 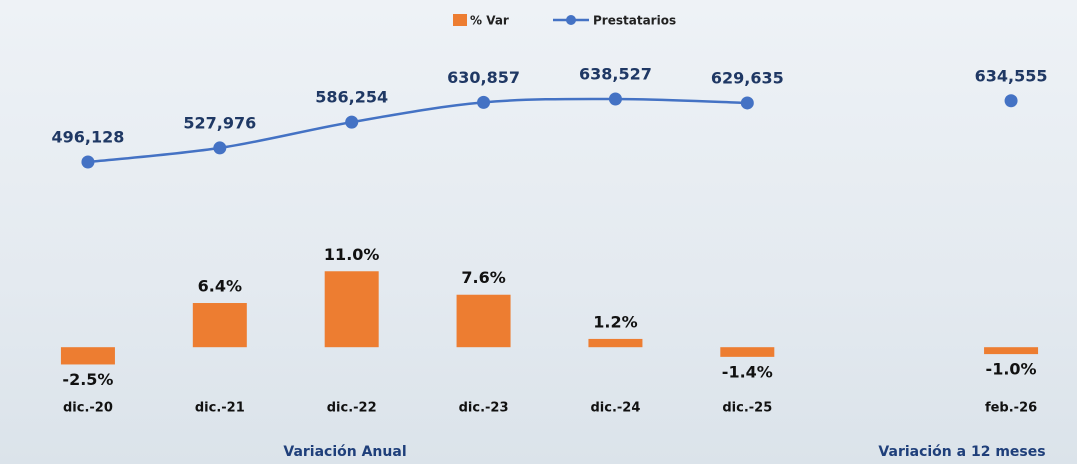 I want to click on x-tick-label: dic.-20, so click(x=88, y=408).